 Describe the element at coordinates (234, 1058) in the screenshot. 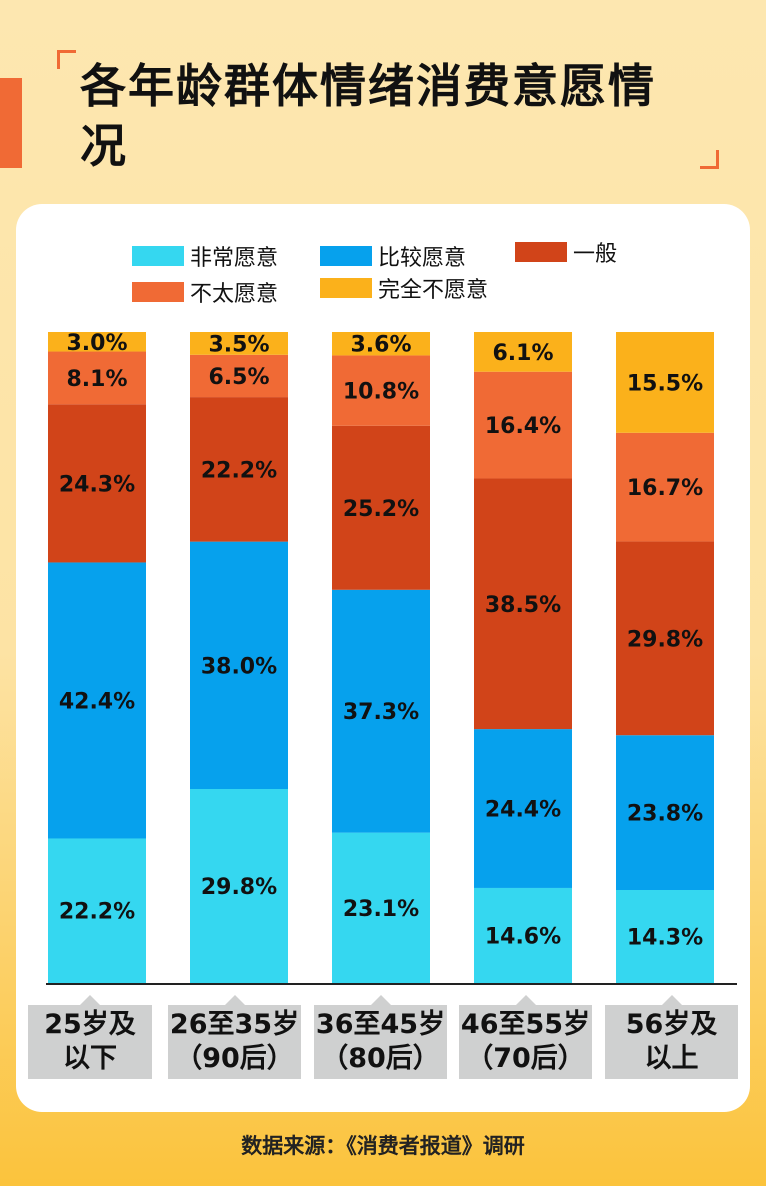

I see `category-line: （90后）` at that location.